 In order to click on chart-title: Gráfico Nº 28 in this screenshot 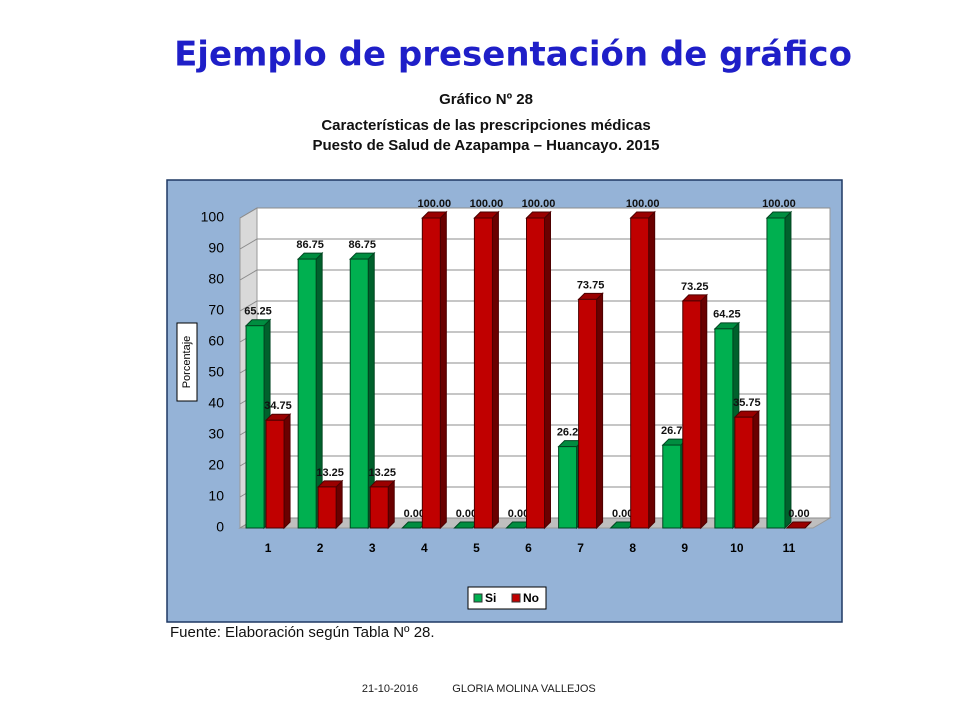, I will do `click(486, 99)`.